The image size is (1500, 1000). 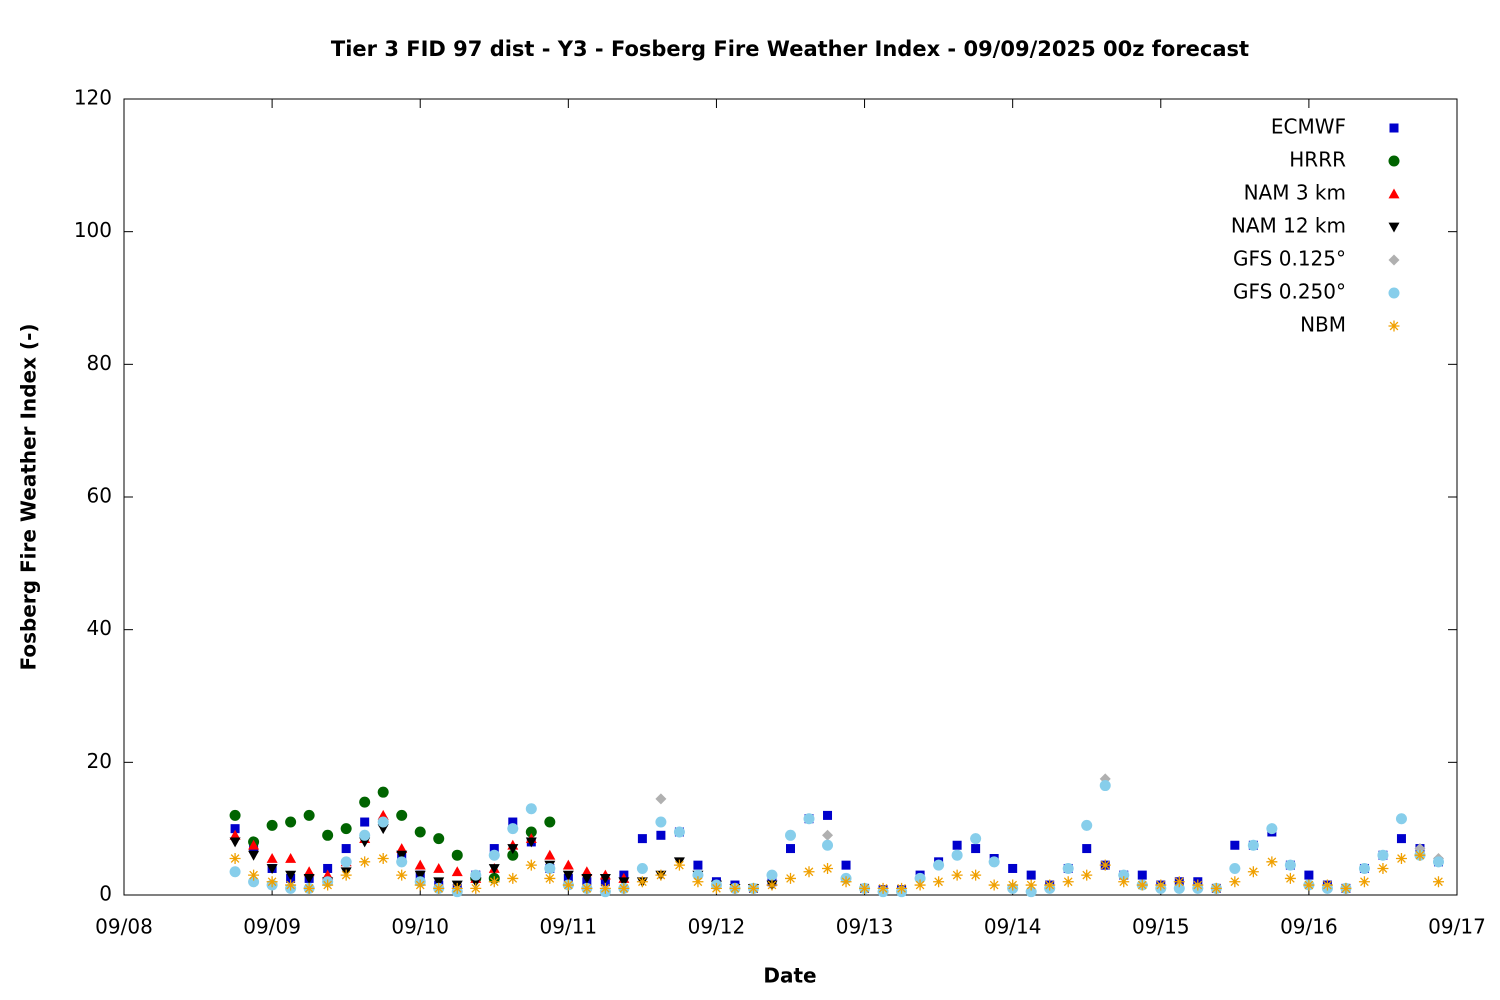 I want to click on legend-label: NAM 12 km, so click(x=1288, y=226).